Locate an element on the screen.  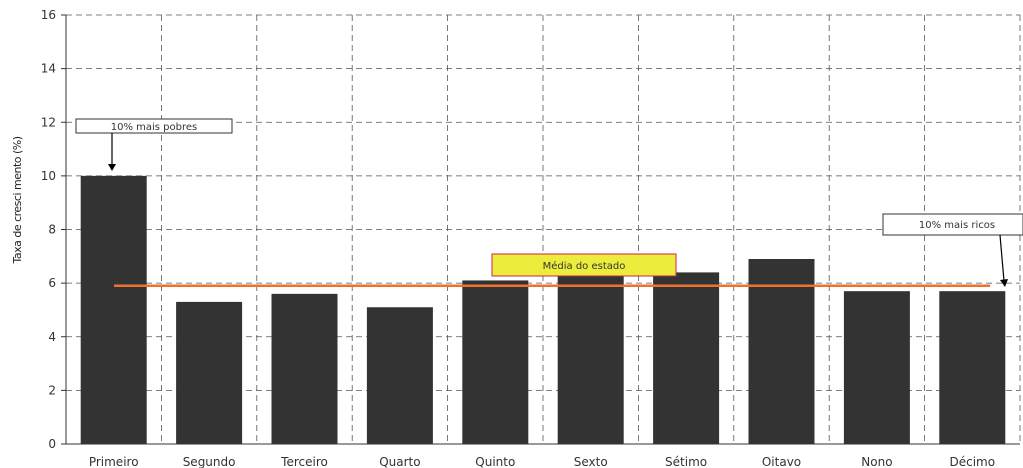
state-average-label: Média do estado is located at coordinates (584, 265).